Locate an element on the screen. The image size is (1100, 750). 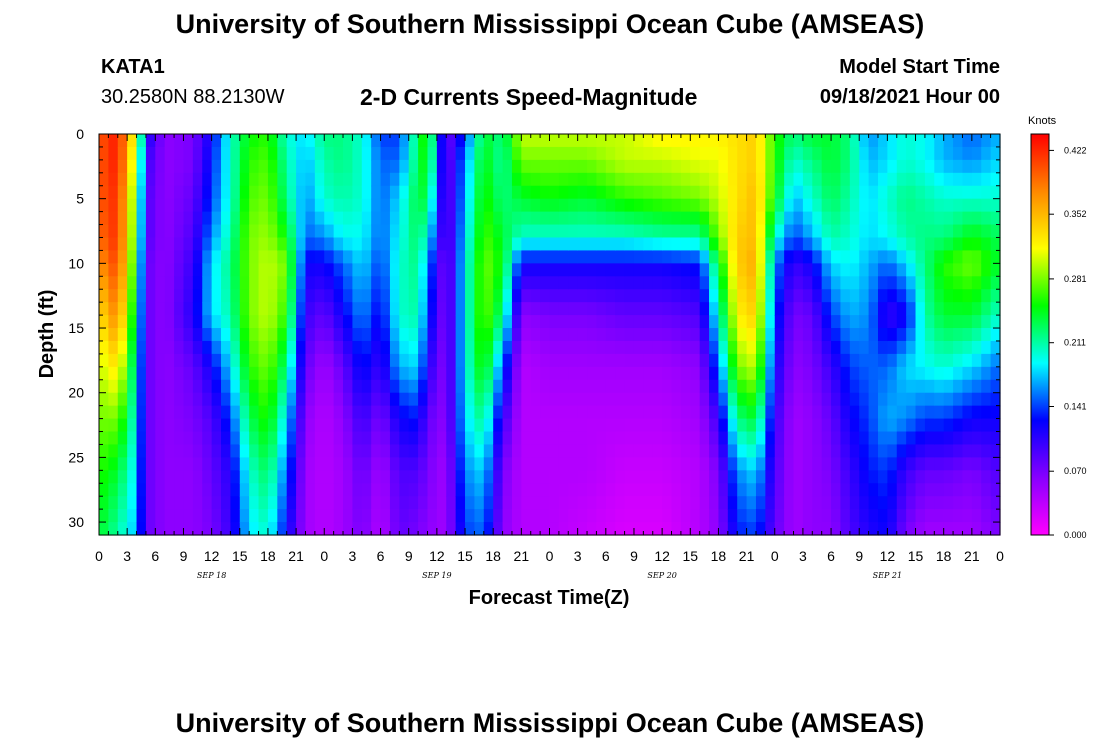
x-tick-label: 3 is located at coordinates (127, 556).